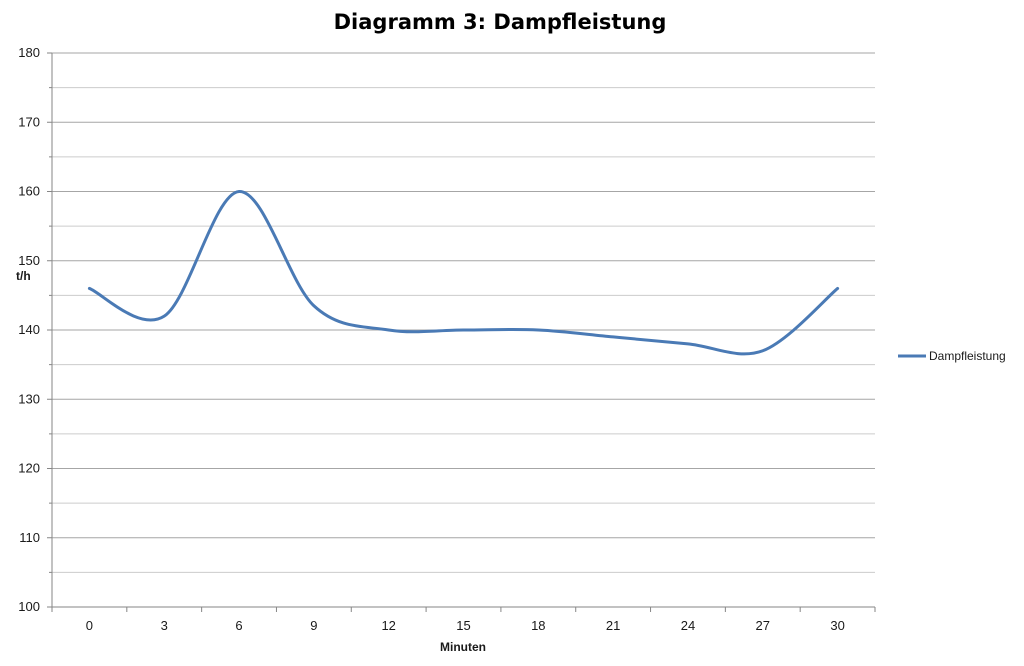 The image size is (1024, 666). What do you see at coordinates (29, 398) in the screenshot?
I see `y-tick-label: 130` at bounding box center [29, 398].